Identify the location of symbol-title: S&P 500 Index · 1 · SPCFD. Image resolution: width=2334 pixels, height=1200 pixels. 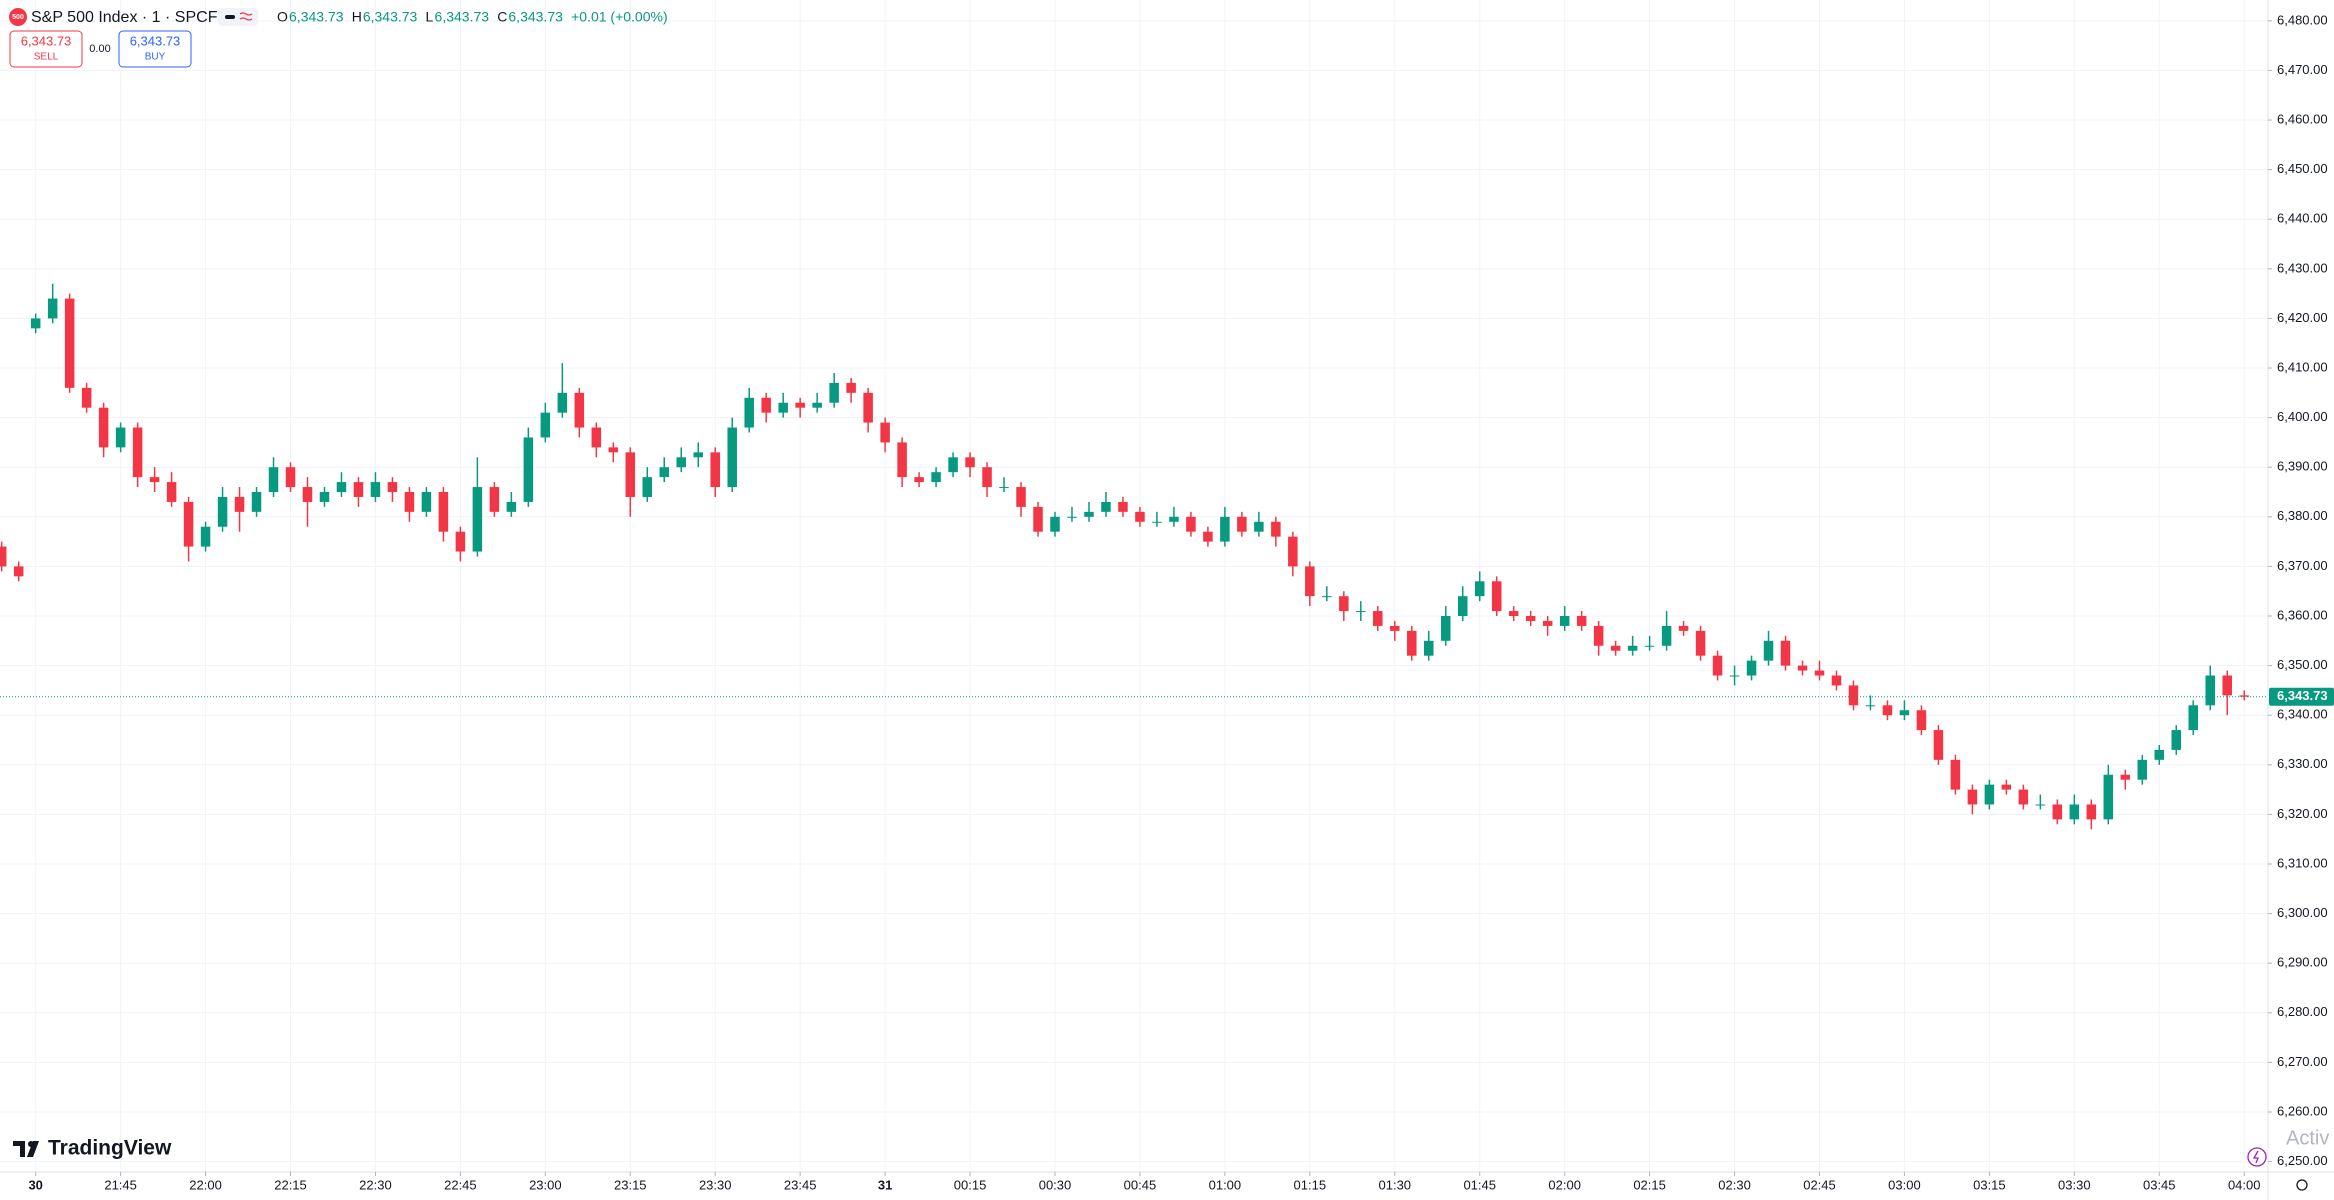
(130, 17).